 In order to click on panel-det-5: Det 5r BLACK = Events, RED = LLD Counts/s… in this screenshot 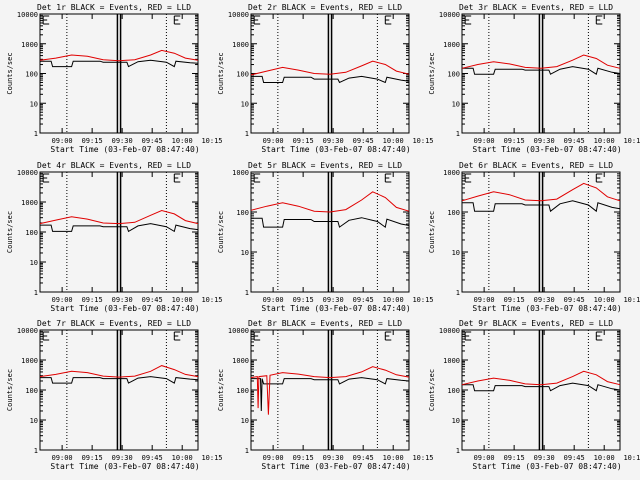, I will do `click(325, 237)`.